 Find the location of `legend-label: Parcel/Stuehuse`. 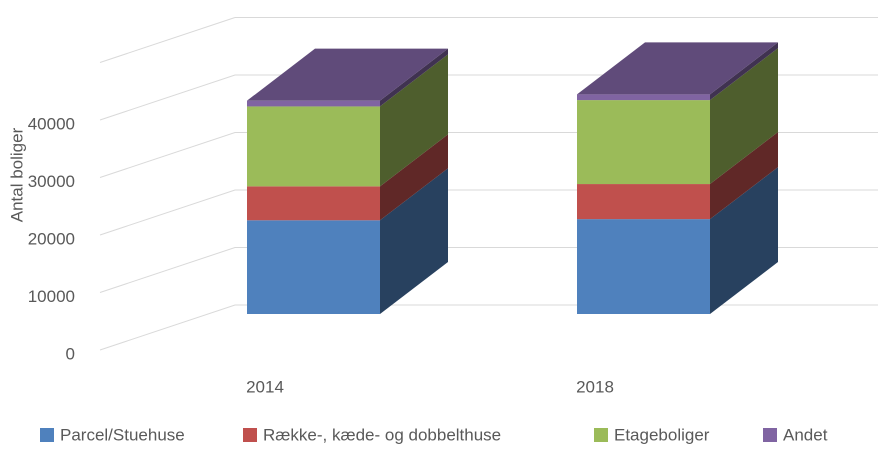

legend-label: Parcel/Stuehuse is located at coordinates (122, 434).